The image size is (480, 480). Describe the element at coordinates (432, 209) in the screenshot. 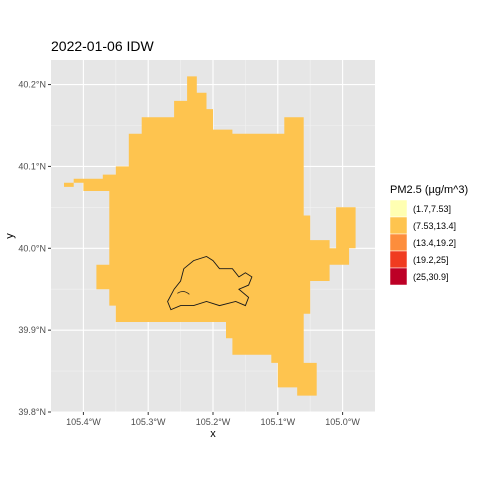

I see `legend-label: (1.7,7.53]` at that location.